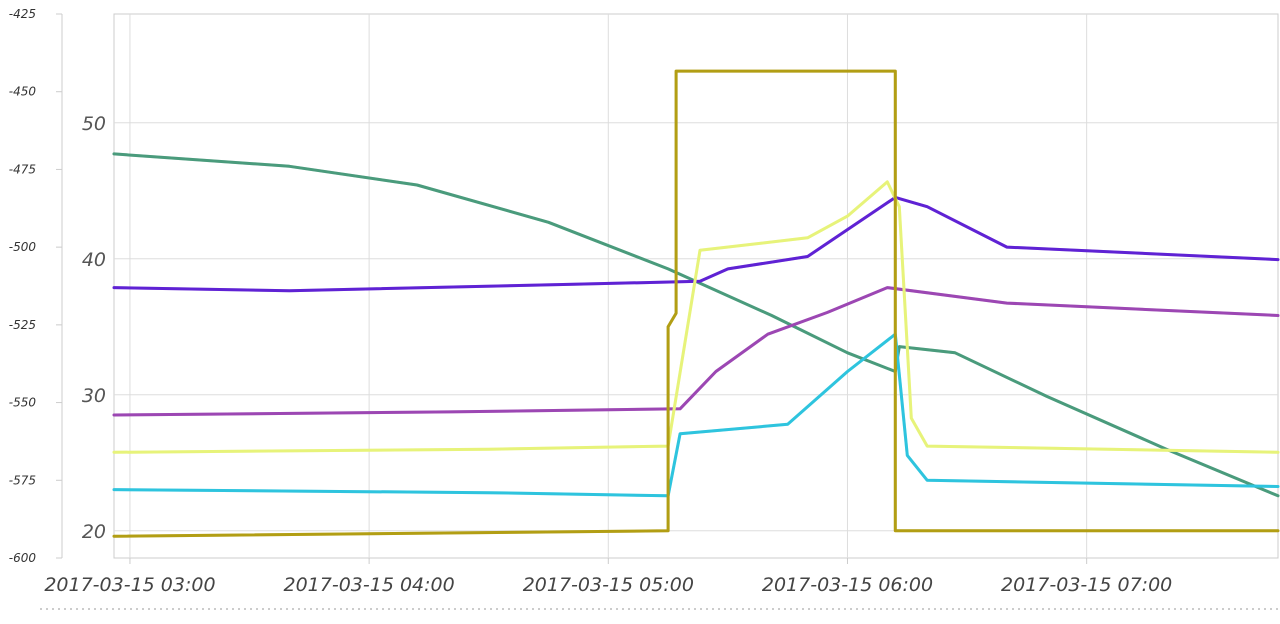  Describe the element at coordinates (1086, 585) in the screenshot. I see `x-tick-label: 2017-03-15 07:00` at that location.